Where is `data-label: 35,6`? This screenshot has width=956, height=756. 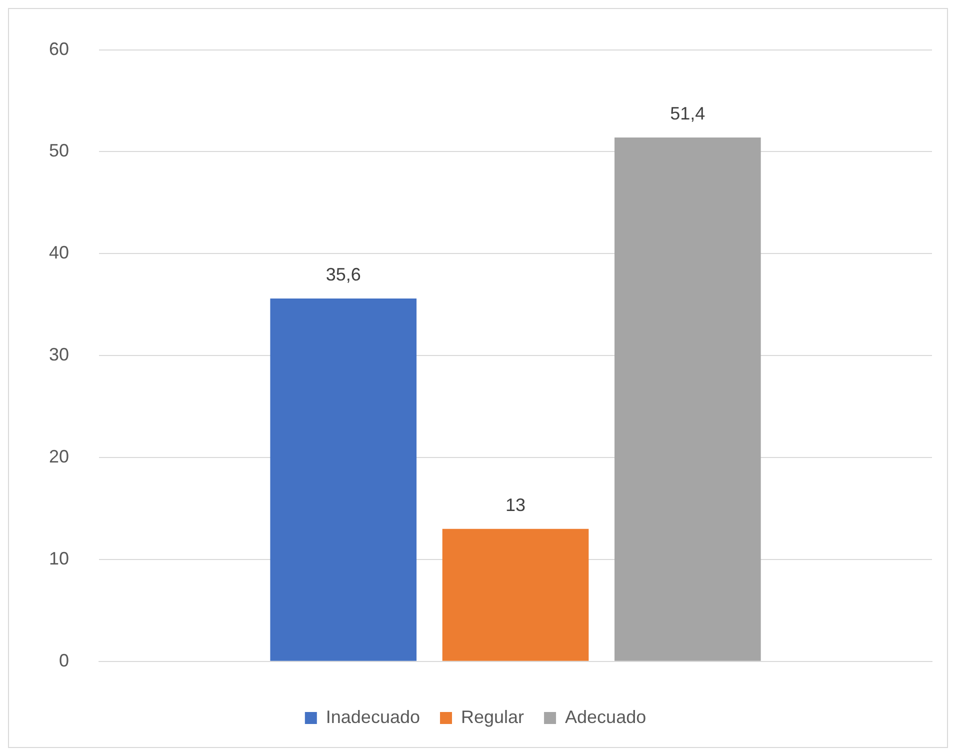 data-label: 35,6 is located at coordinates (343, 274).